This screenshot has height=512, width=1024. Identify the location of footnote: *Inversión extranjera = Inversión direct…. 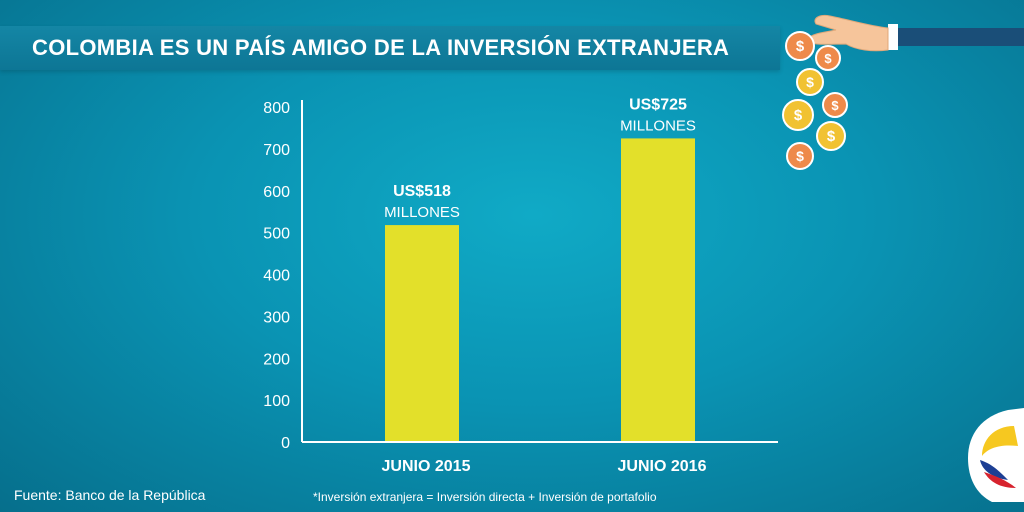
(485, 497).